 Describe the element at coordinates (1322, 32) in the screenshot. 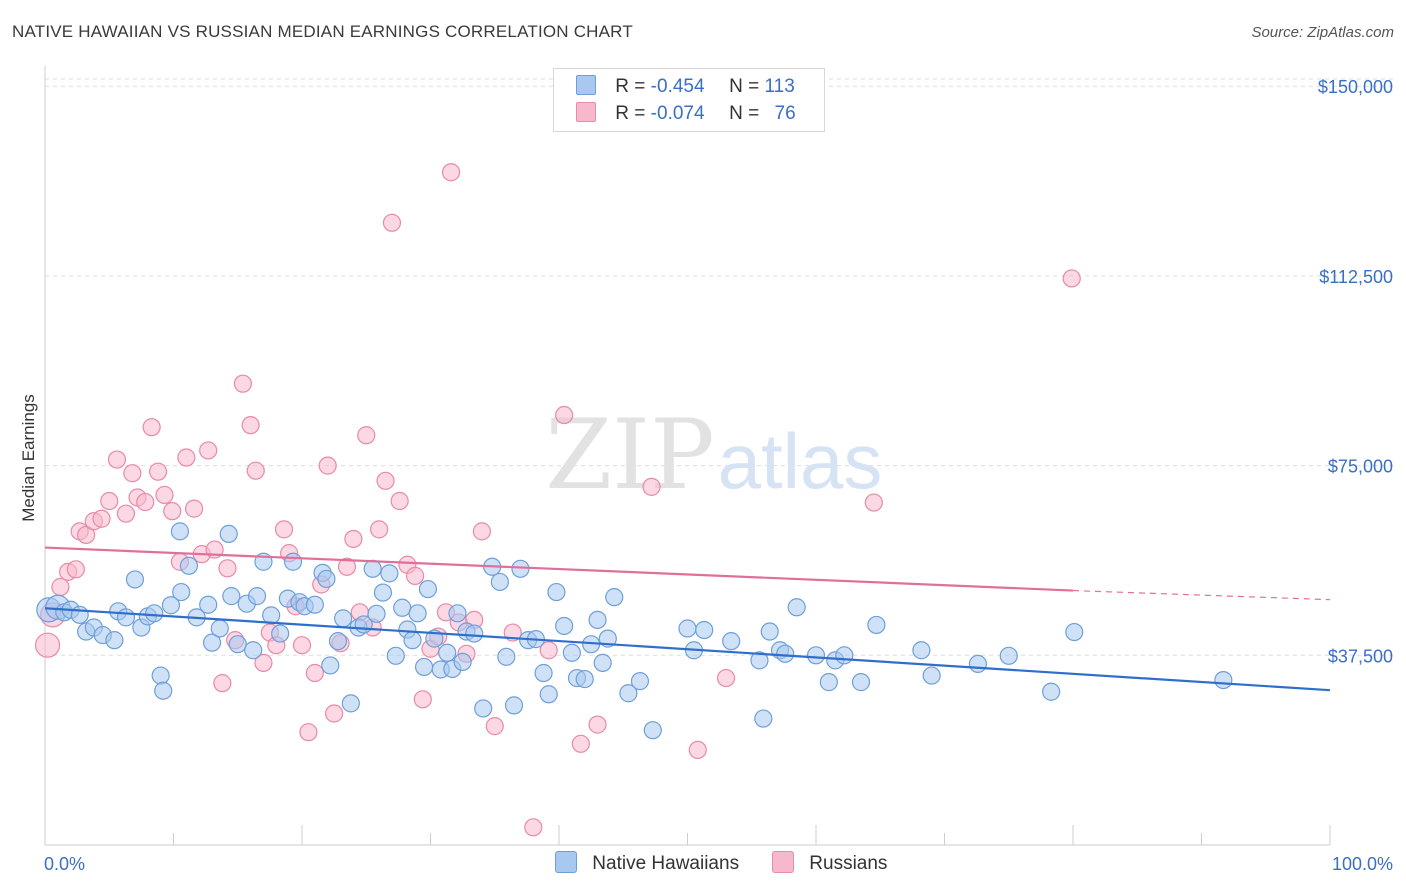

I see `source-label: Source: ZipAtlas.com` at that location.